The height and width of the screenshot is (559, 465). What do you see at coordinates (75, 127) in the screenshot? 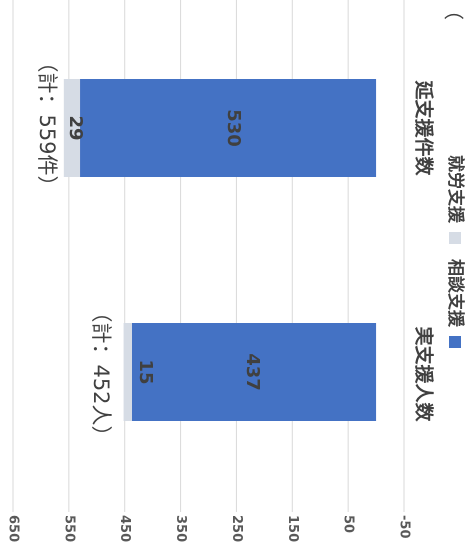
I see `data-label-1-1: 29` at bounding box center [75, 127].